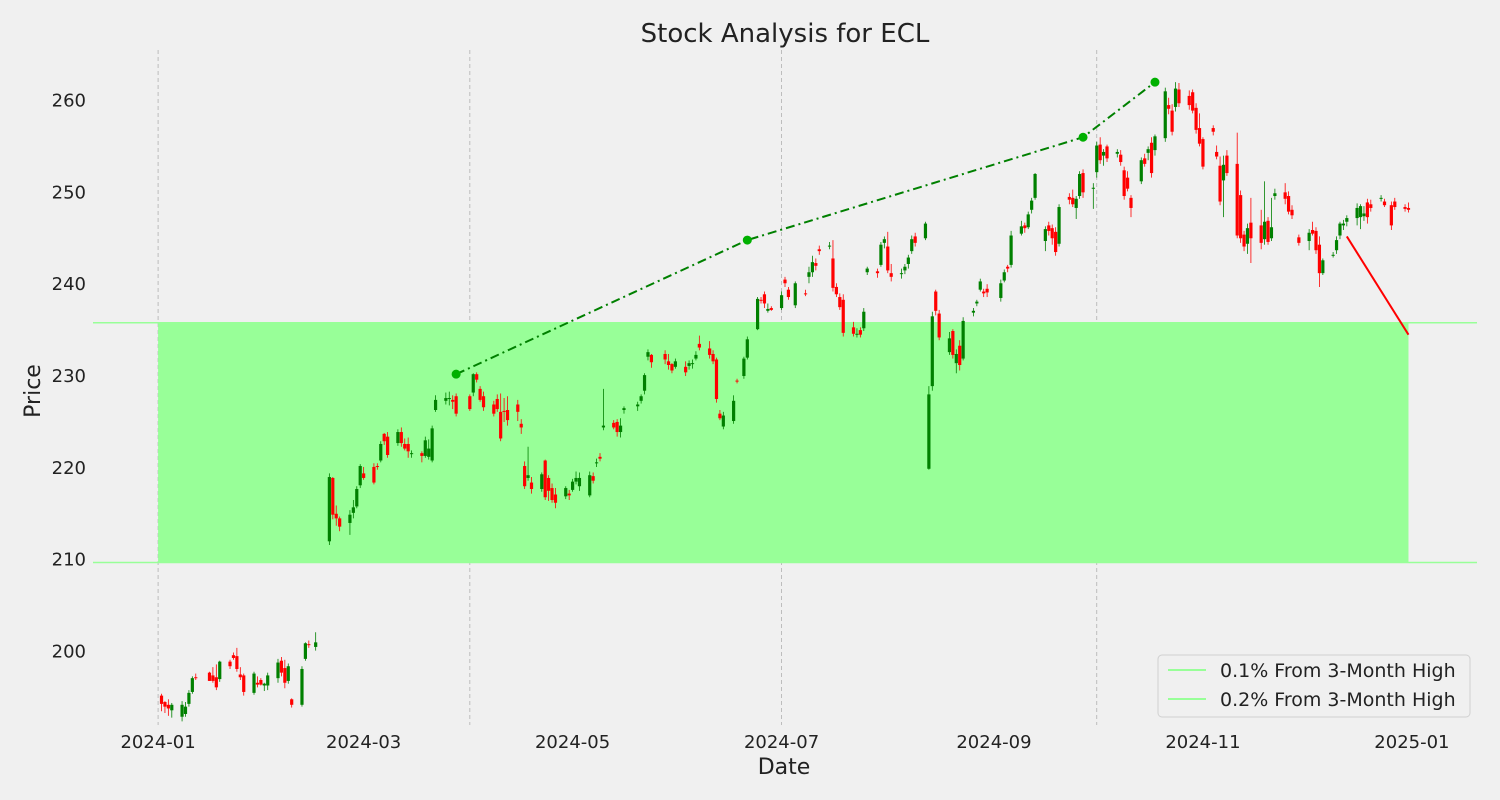  I want to click on y-tick-label: 220, so click(69, 468).